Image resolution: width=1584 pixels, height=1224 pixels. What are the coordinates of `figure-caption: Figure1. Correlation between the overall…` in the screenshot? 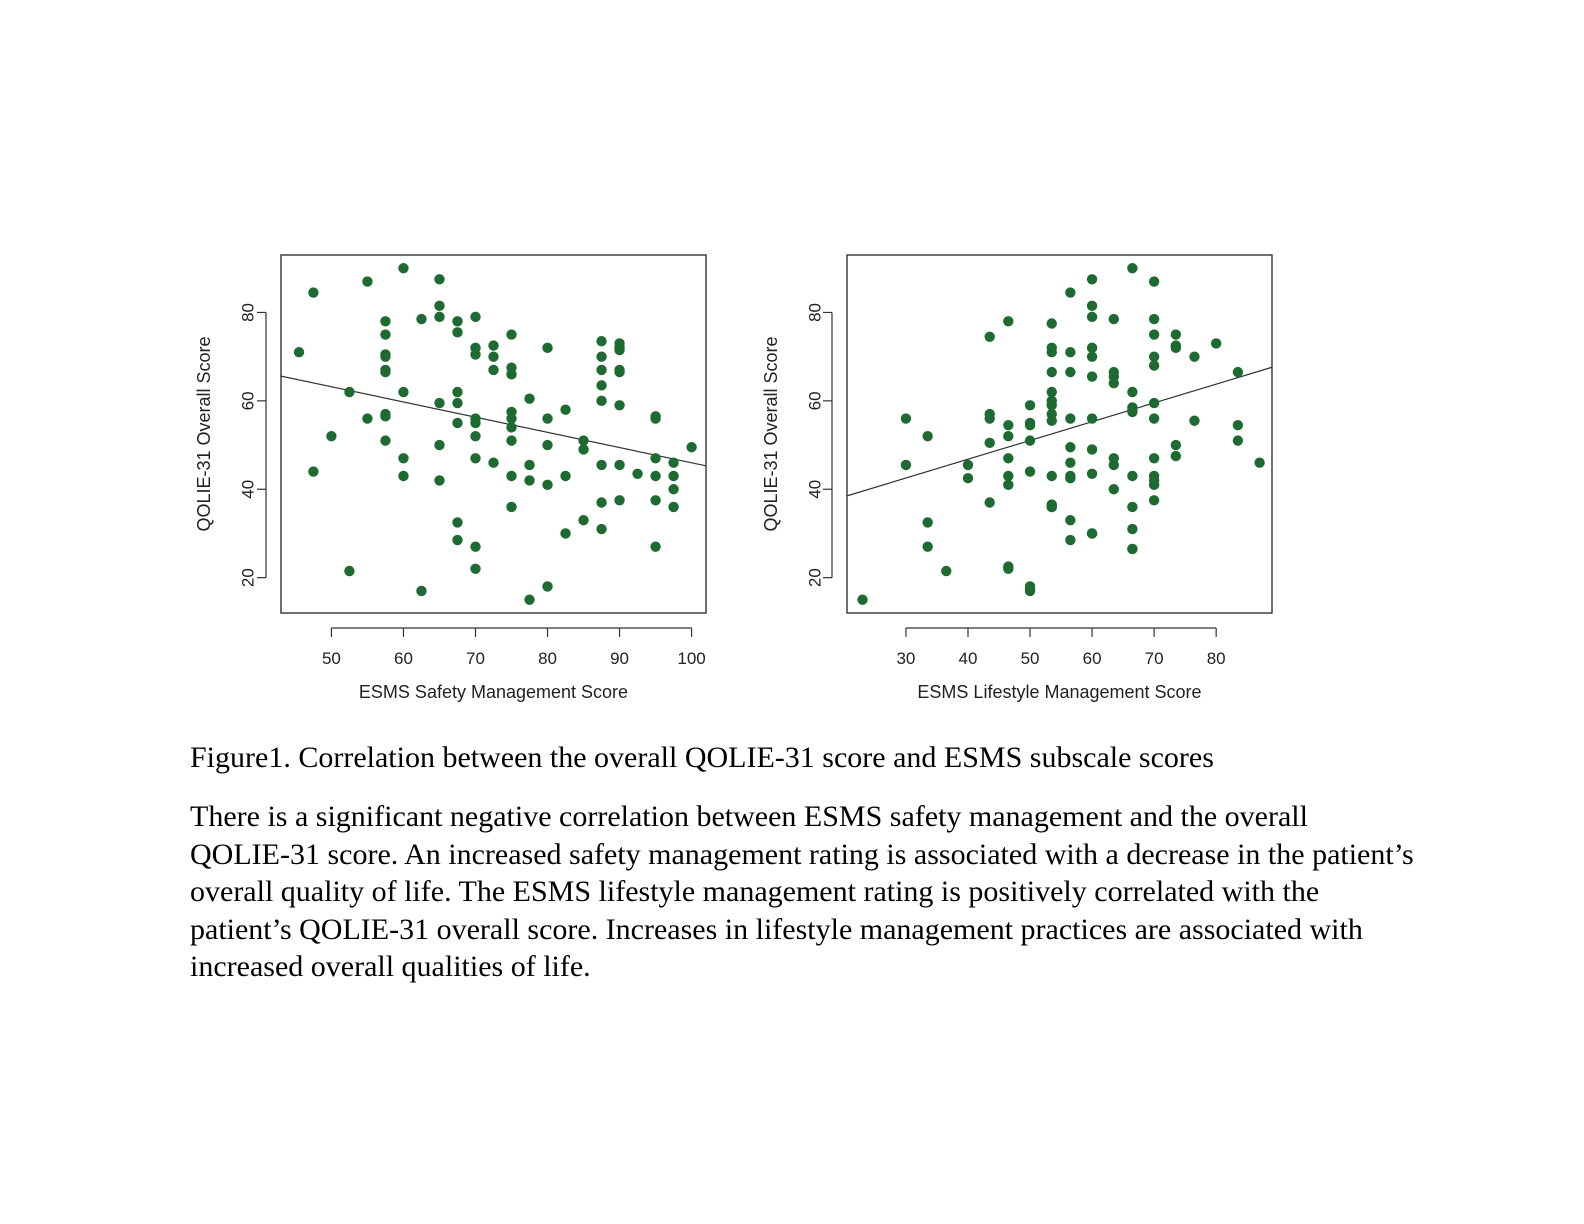 It's located at (702, 757).